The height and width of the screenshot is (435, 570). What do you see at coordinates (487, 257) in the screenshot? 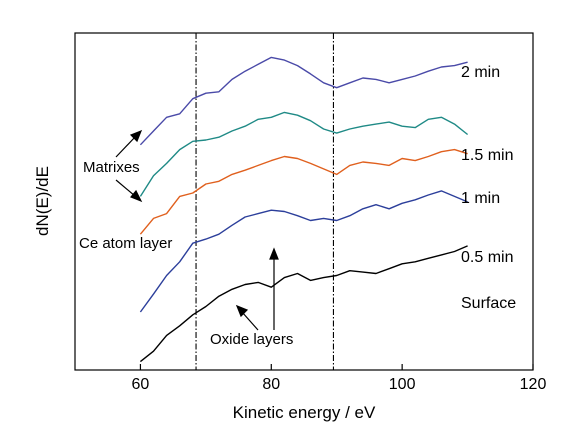
I see `series-label-0-5min: 0.5 min` at bounding box center [487, 257].